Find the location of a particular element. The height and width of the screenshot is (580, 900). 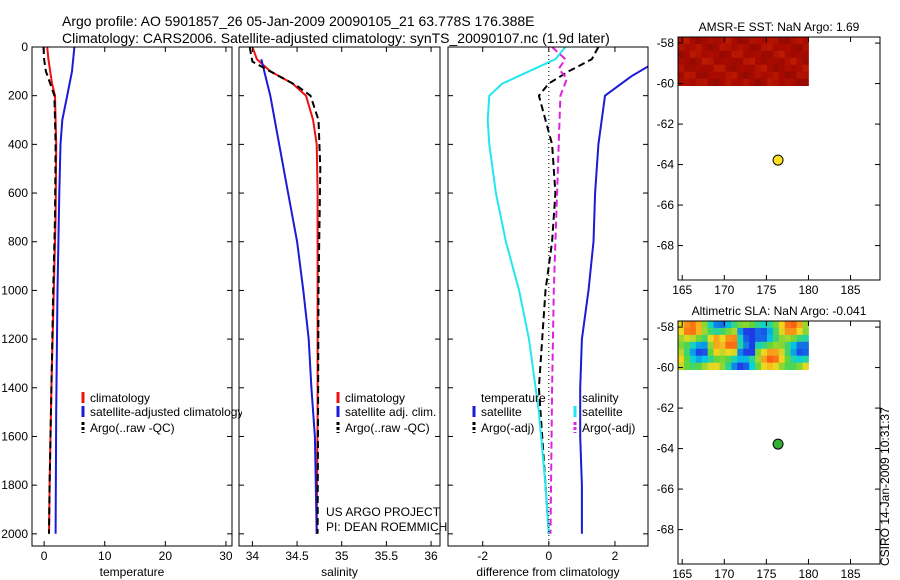

difference-legend-header-salinity: salinity is located at coordinates (600, 398).